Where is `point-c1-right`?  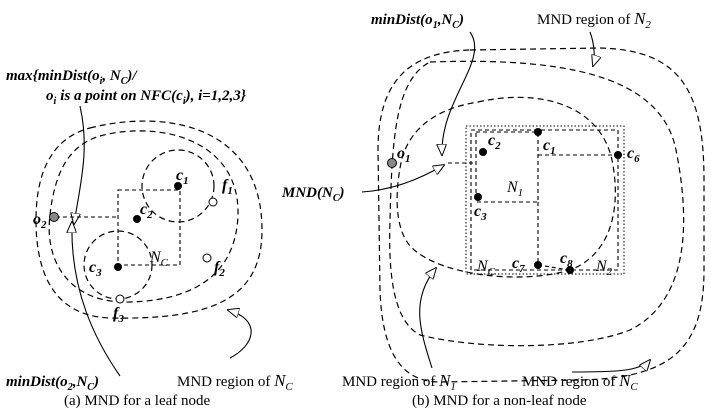
point-c1-right is located at coordinates (538, 132).